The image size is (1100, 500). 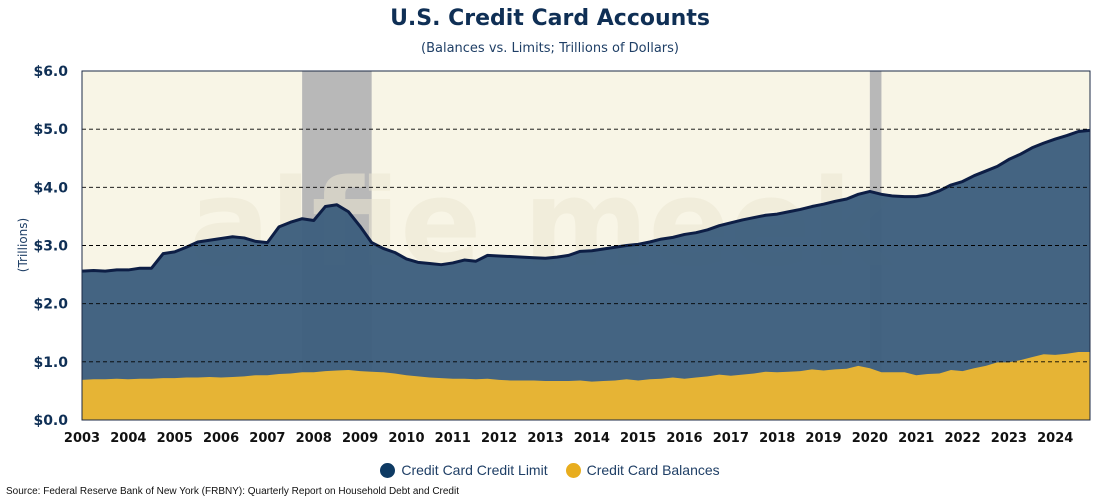 What do you see at coordinates (23, 245) in the screenshot?
I see `y-axis-label: (Trillions)` at bounding box center [23, 245].